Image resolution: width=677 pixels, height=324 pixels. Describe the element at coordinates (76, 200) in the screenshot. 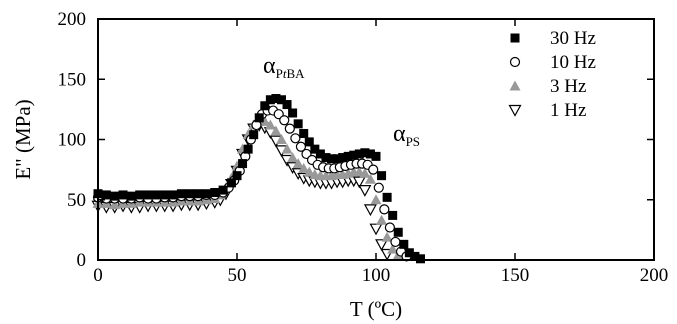

I see `y-tick-label: 50` at that location.